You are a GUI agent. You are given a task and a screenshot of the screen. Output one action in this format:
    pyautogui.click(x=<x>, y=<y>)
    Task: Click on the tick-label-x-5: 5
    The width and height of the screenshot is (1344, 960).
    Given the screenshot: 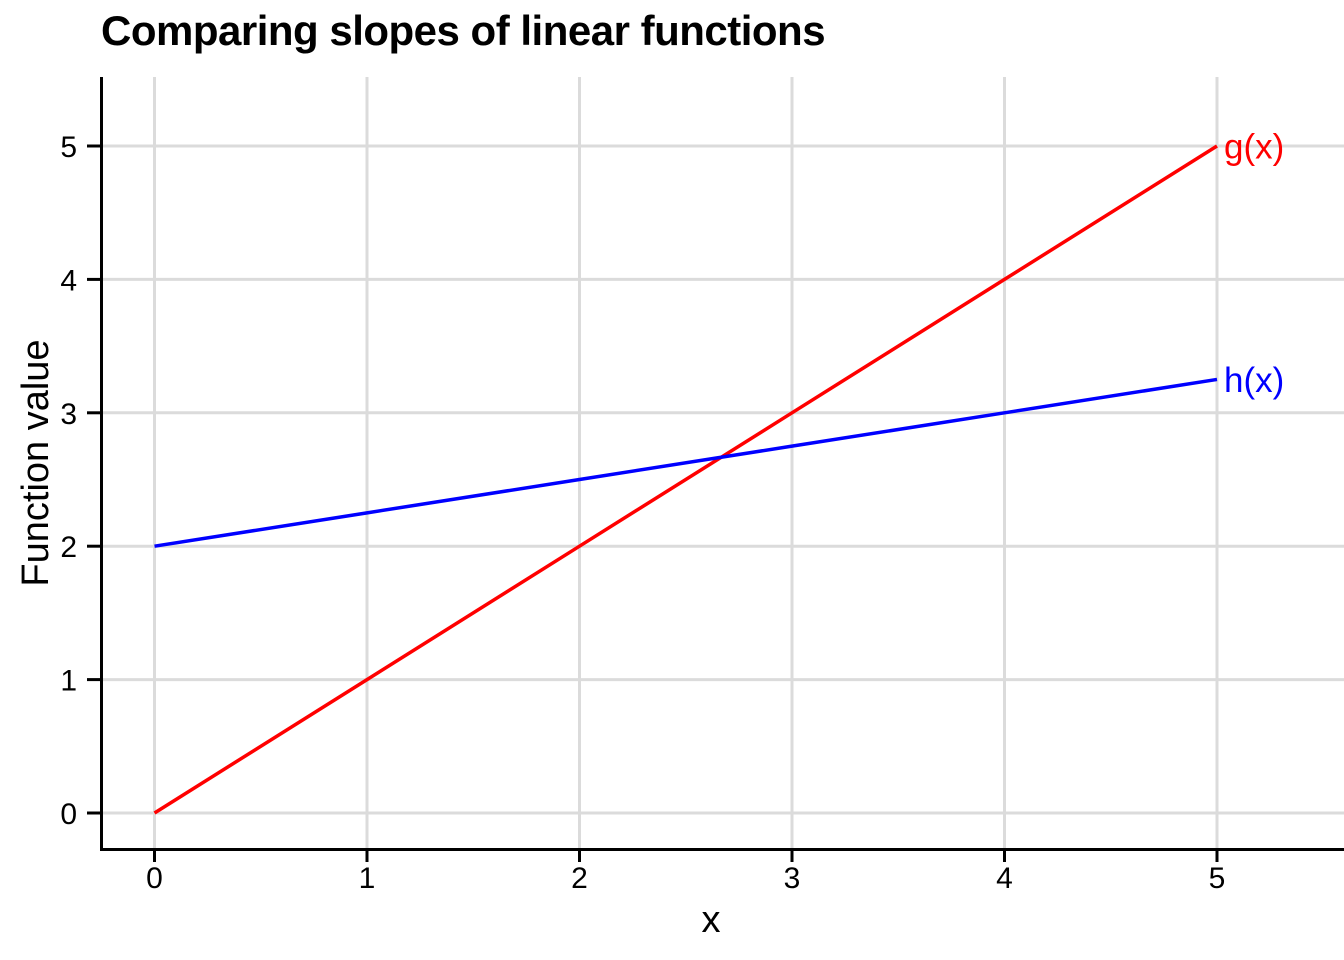 What is the action you would take?
    pyautogui.click(x=1217, y=878)
    